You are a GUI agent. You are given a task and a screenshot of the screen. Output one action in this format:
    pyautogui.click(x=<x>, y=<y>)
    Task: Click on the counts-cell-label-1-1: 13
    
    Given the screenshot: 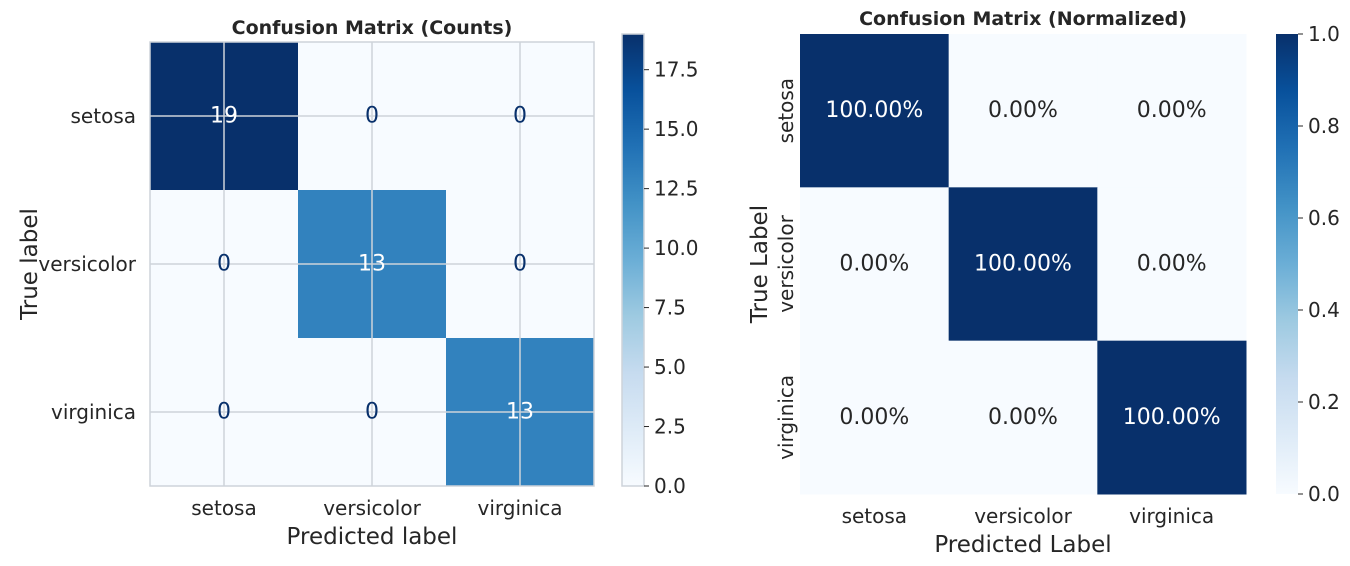 What is the action you would take?
    pyautogui.click(x=372, y=264)
    